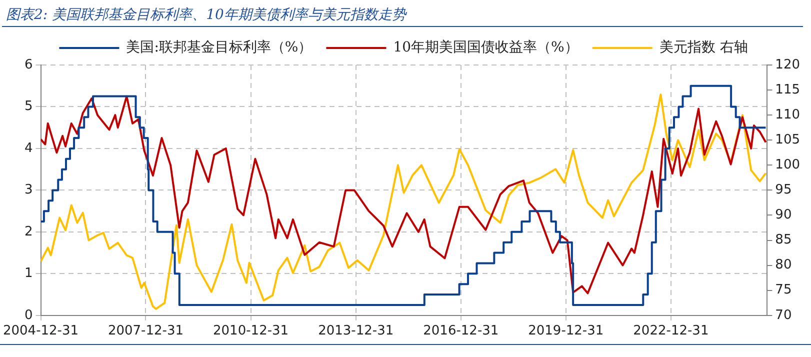 The width and height of the screenshot is (811, 357). I want to click on y2-tick-label: 115, so click(787, 90).